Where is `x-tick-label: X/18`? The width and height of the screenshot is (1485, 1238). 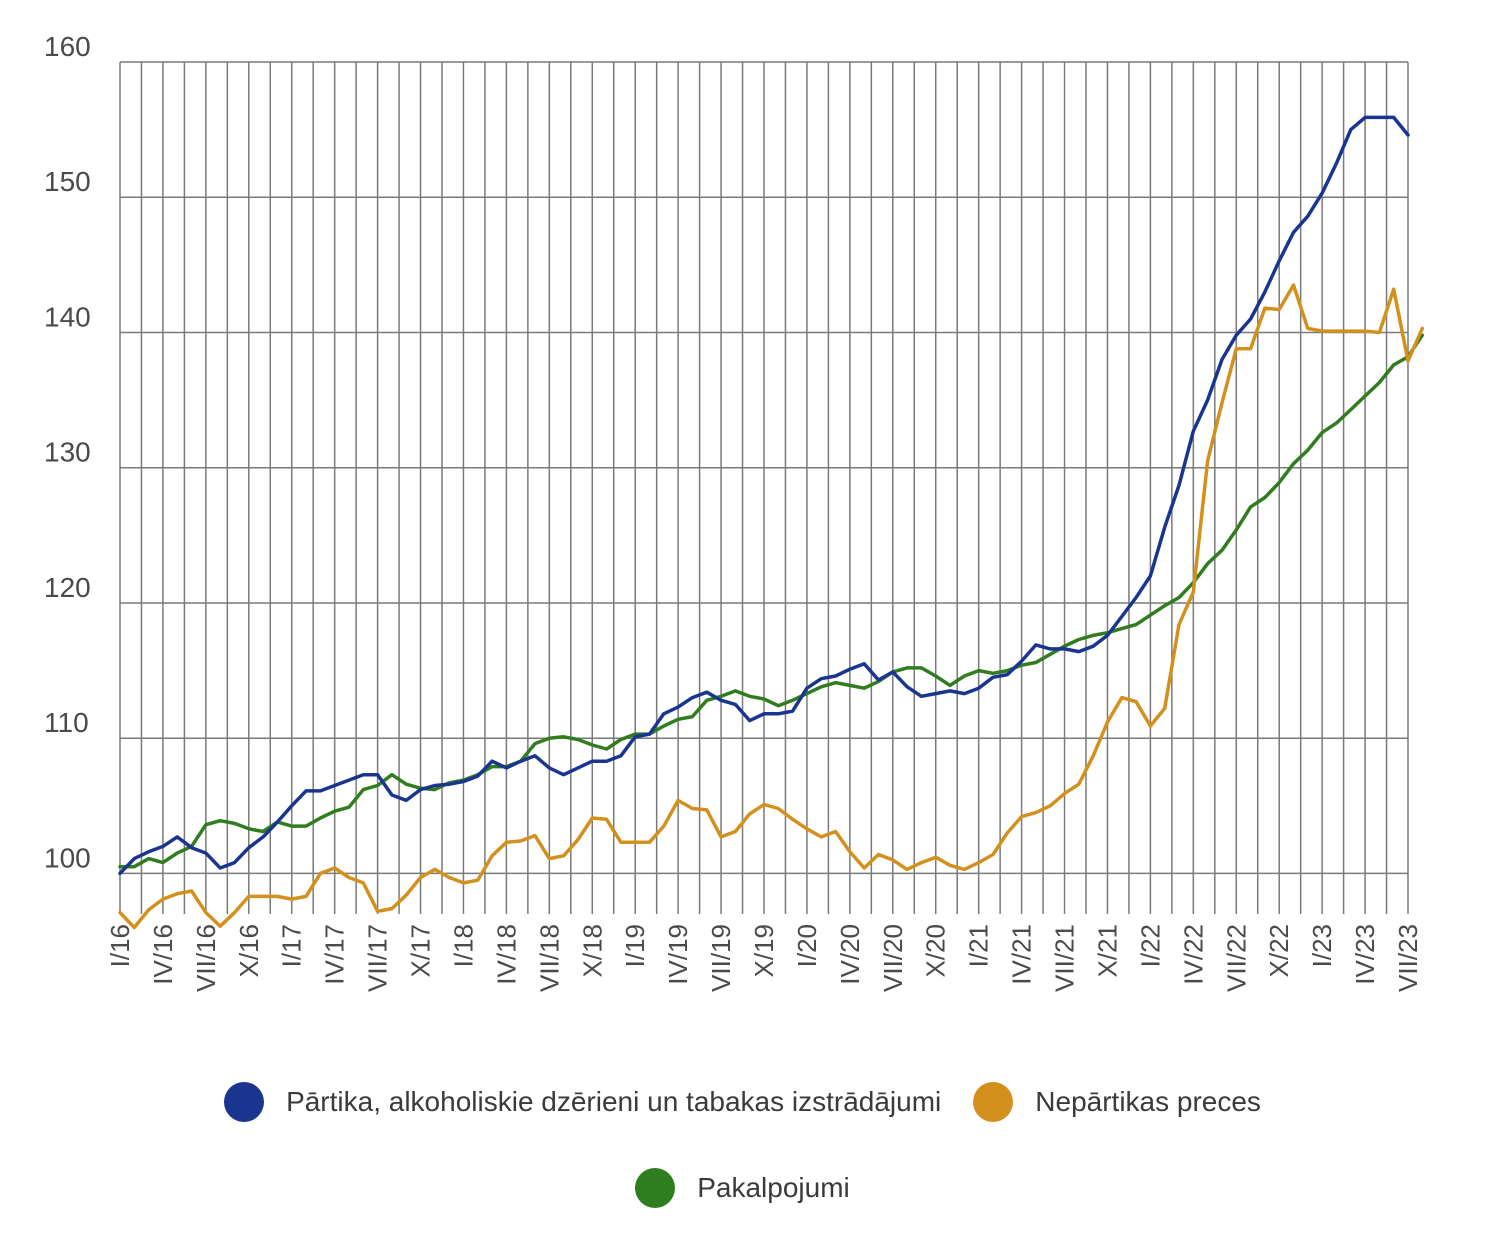
x-tick-label: X/18 is located at coordinates (592, 951).